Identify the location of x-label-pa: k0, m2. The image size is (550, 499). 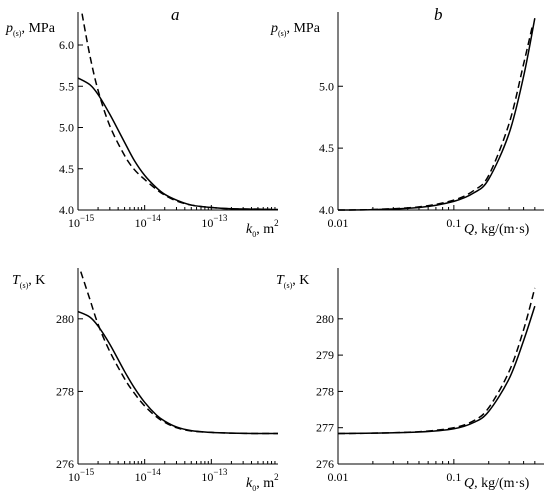
(262, 228).